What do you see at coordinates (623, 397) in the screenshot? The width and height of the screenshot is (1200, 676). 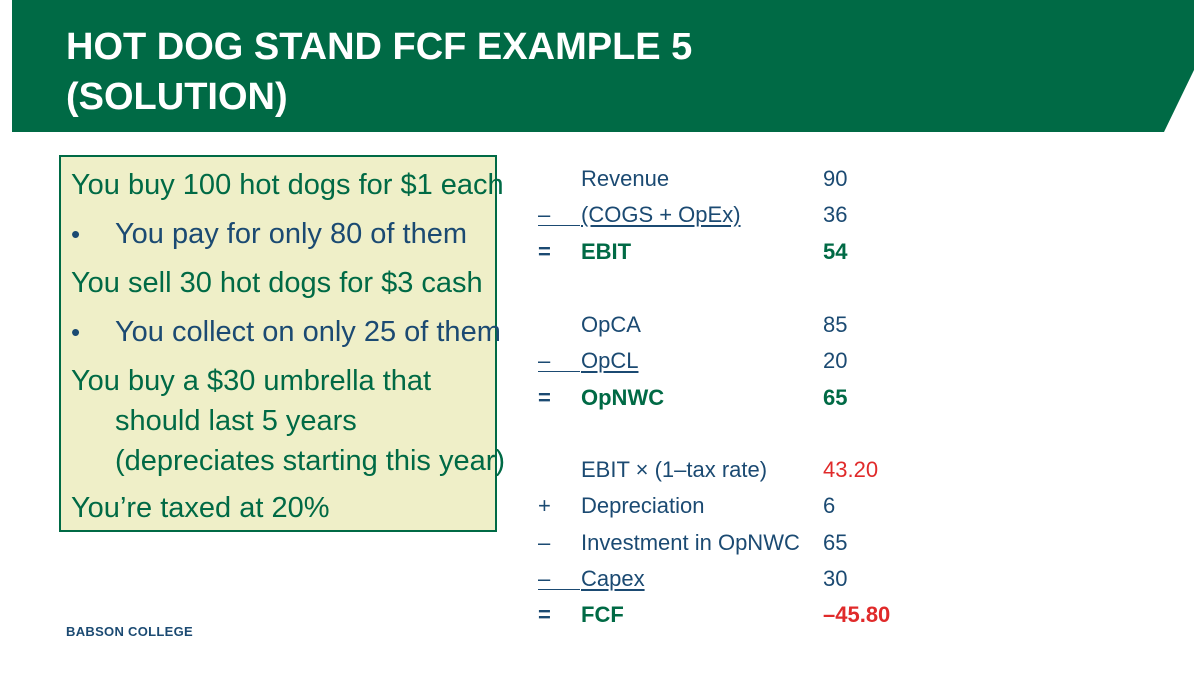 I see `calc-label: OpNWC` at bounding box center [623, 397].